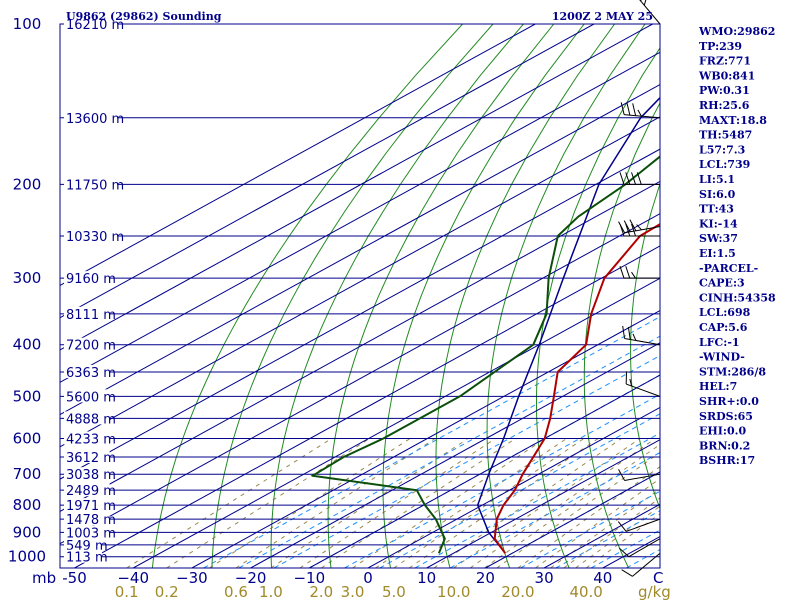 This screenshot has height=600, width=800. What do you see at coordinates (724, 164) in the screenshot?
I see `stability-index: LCL:739` at bounding box center [724, 164].